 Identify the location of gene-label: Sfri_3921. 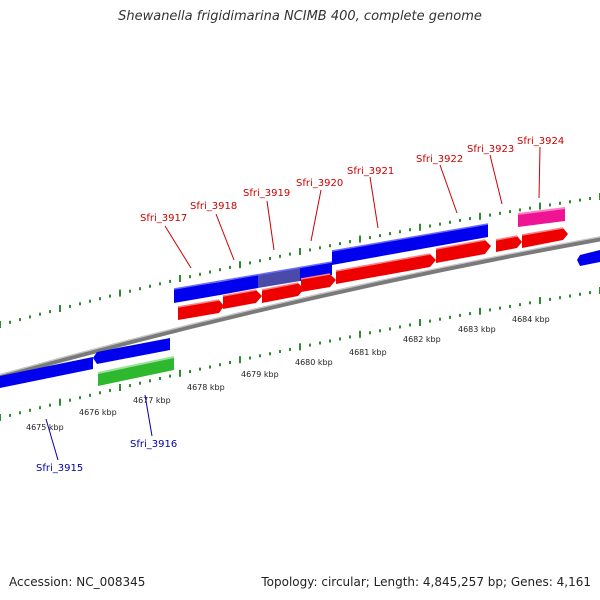
(370, 171).